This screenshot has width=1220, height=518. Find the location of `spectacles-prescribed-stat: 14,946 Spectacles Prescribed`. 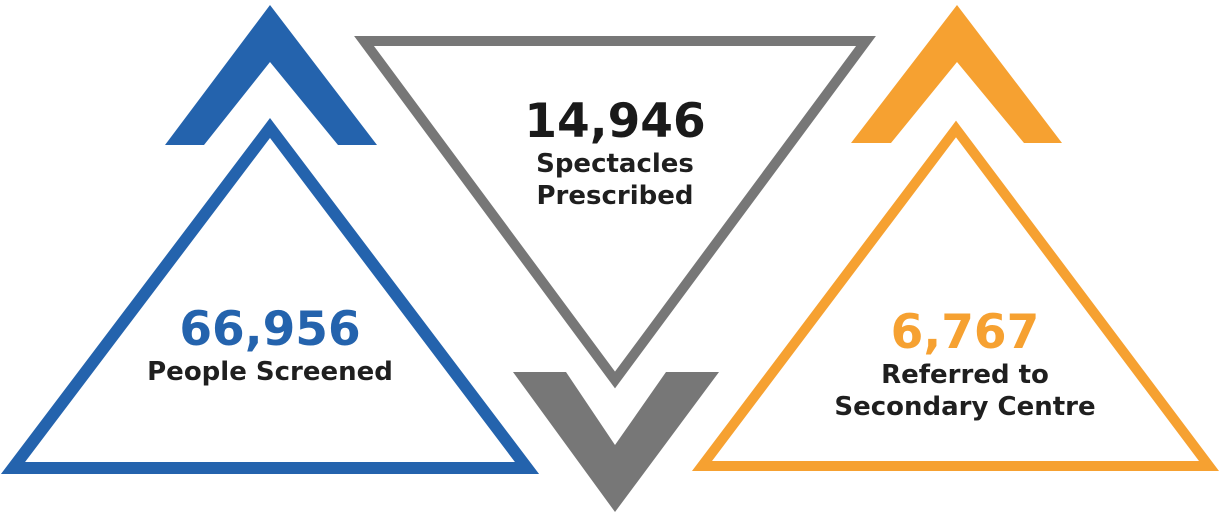

spectacles-prescribed-stat: 14,946 Spectacles Prescribed is located at coordinates (615, 154).